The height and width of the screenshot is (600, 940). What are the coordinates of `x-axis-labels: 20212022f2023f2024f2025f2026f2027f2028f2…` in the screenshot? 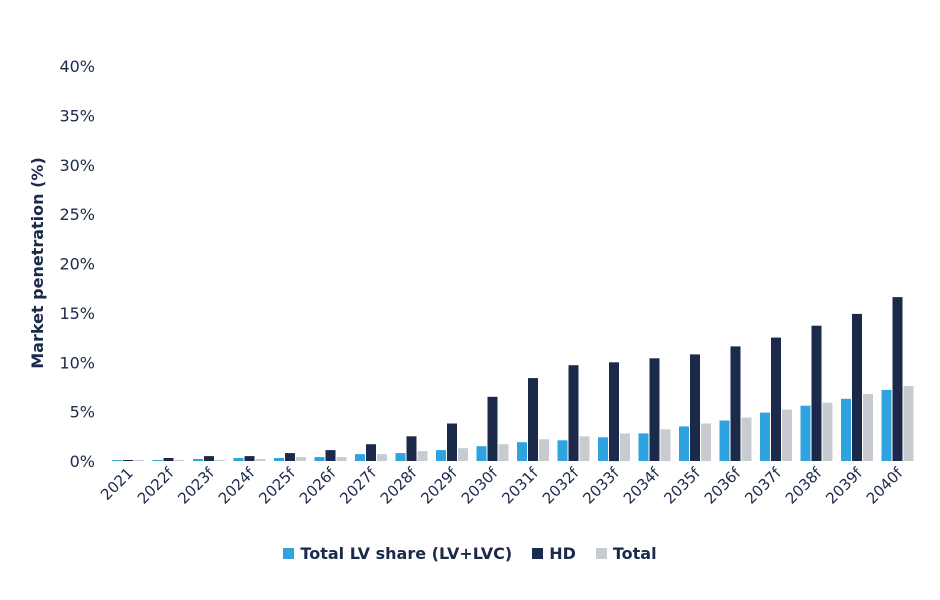 It's located at (502, 486).